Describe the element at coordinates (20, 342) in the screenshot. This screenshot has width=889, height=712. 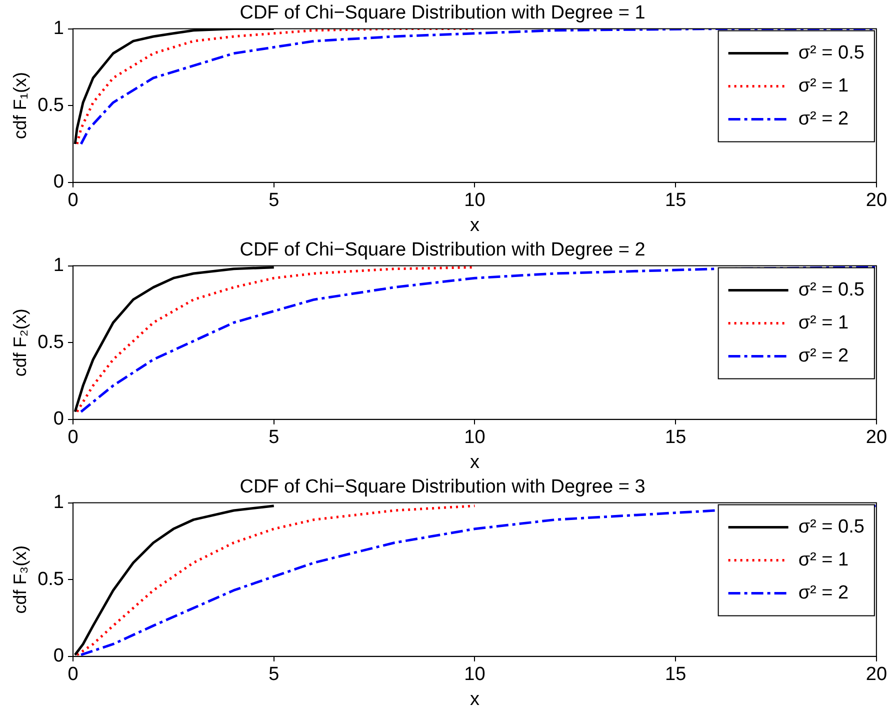
I see `y-axis-title: cdf F₂(x)` at that location.